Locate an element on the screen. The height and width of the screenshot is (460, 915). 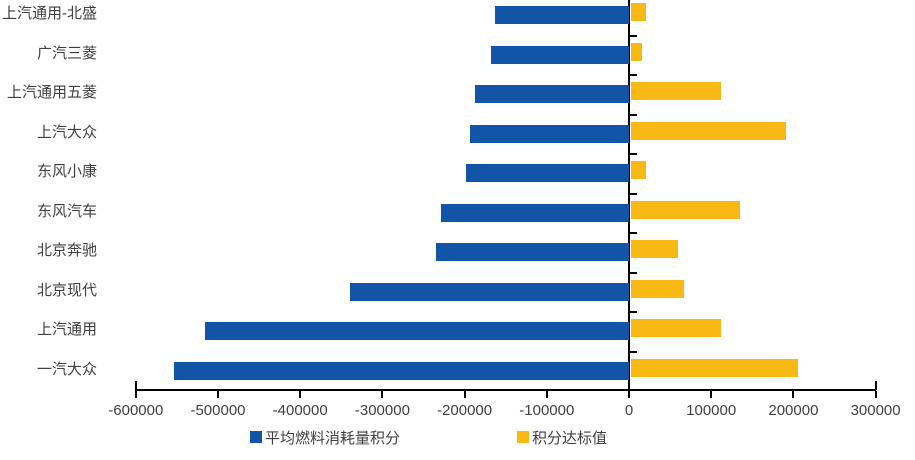
legend-item-credit-target: 积分达标值 is located at coordinates (562, 437).